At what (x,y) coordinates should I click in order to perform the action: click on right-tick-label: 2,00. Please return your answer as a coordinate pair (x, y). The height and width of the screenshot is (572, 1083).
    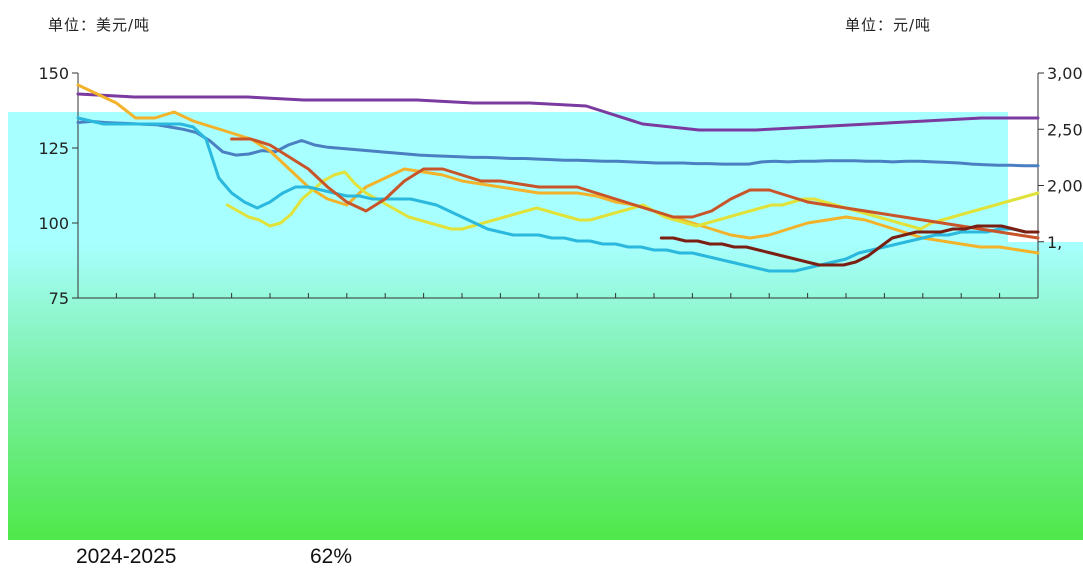
    Looking at the image, I should click on (1065, 186).